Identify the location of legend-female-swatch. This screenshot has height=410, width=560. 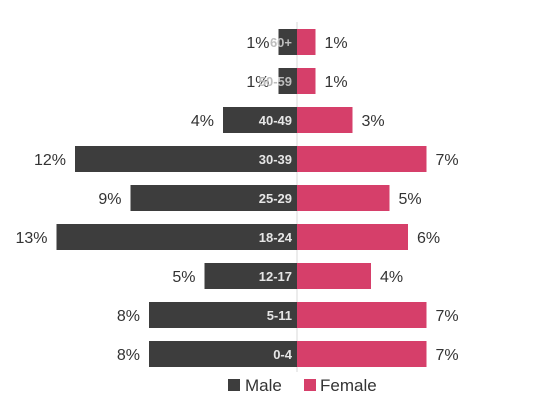
(310, 385).